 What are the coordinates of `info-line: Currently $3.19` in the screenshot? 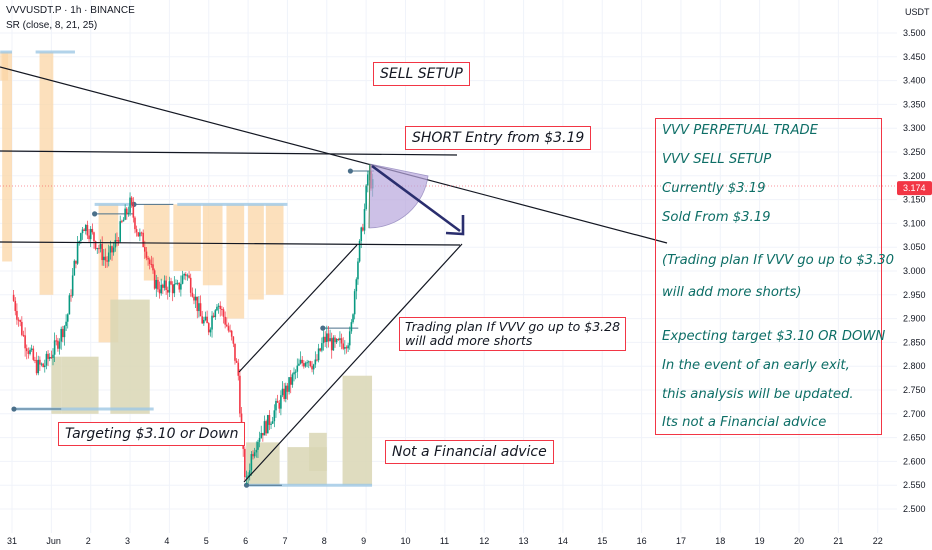 It's located at (714, 188).